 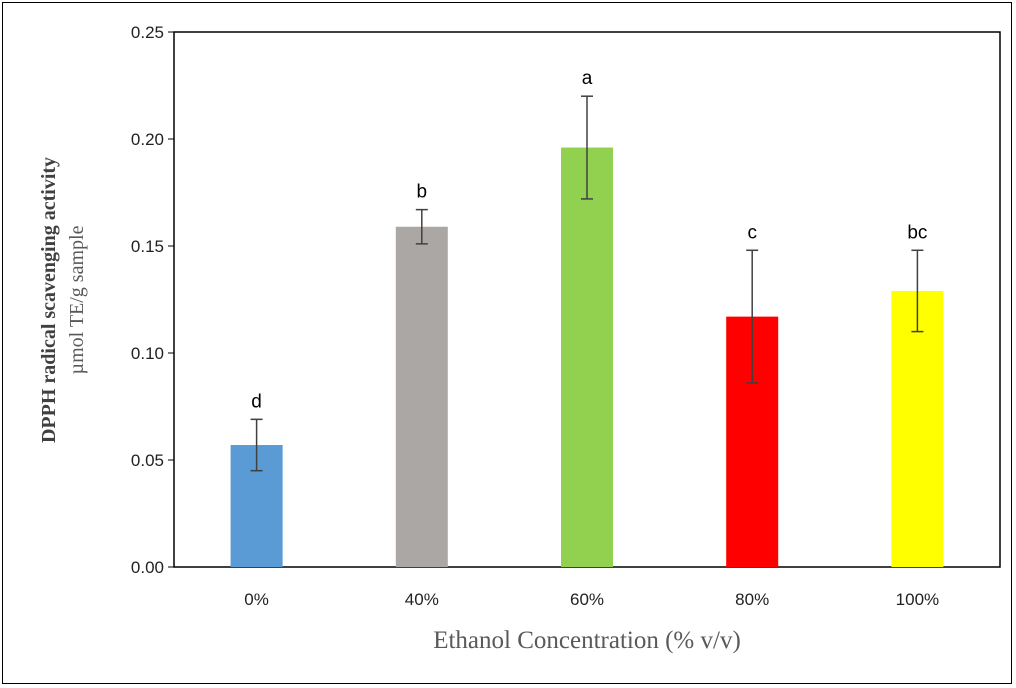 What do you see at coordinates (752, 599) in the screenshot?
I see `x-tick-label: 80%` at bounding box center [752, 599].